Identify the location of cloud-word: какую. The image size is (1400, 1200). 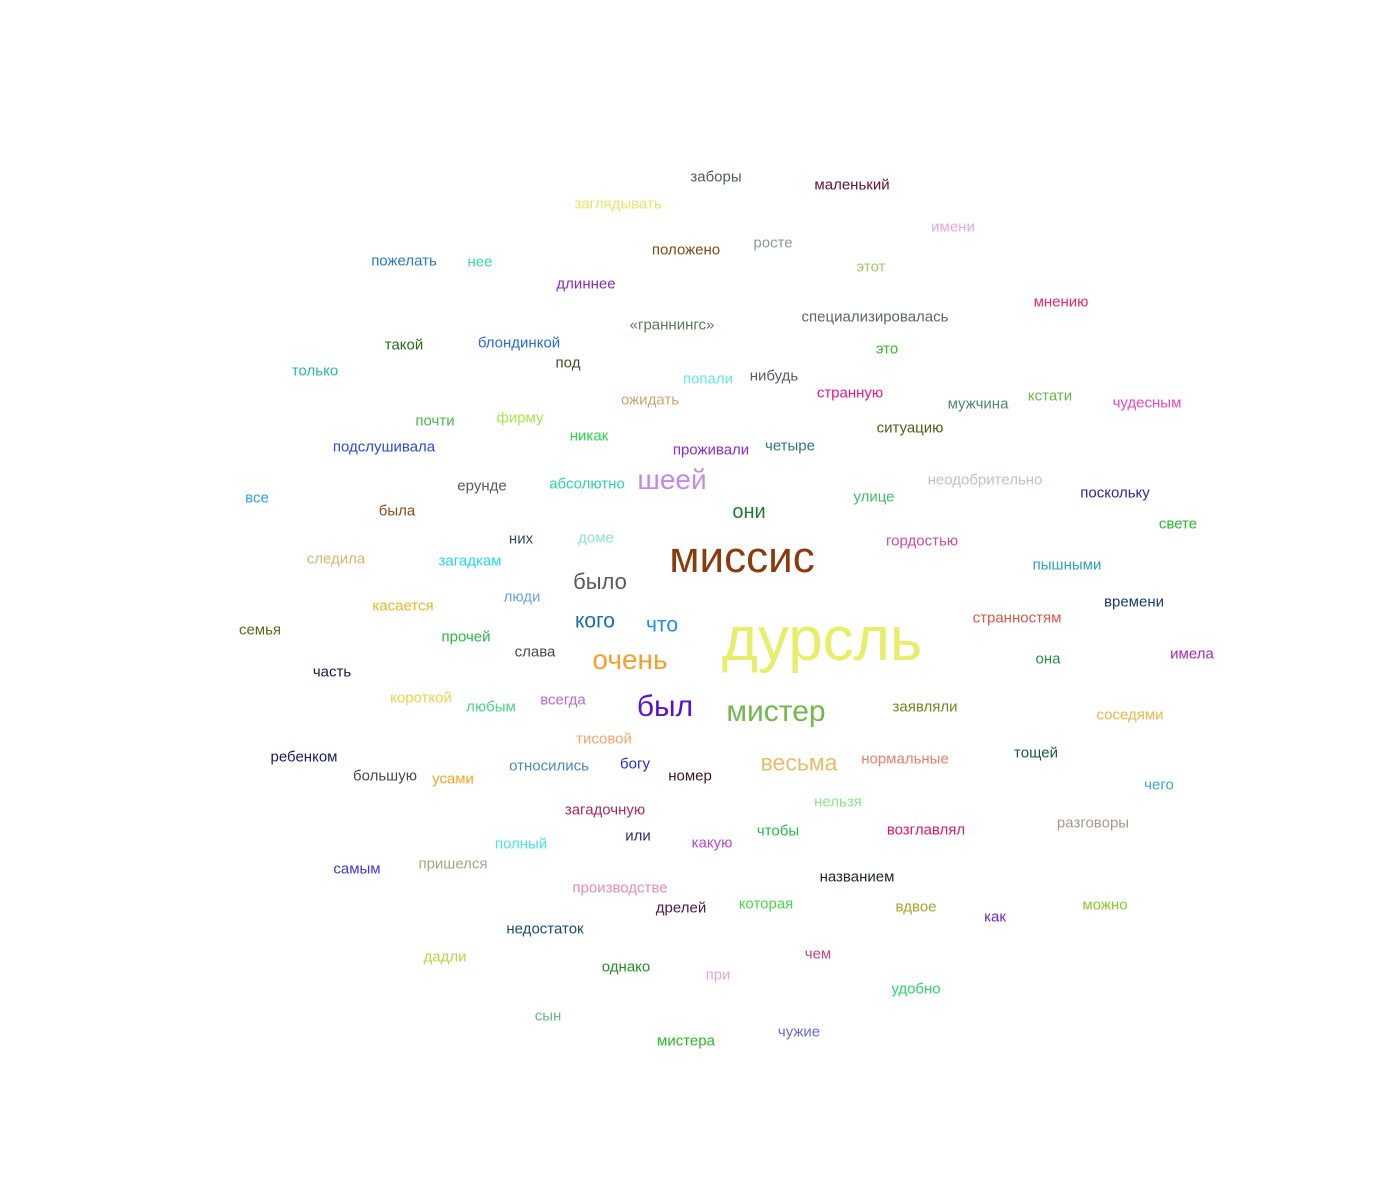
(712, 843).